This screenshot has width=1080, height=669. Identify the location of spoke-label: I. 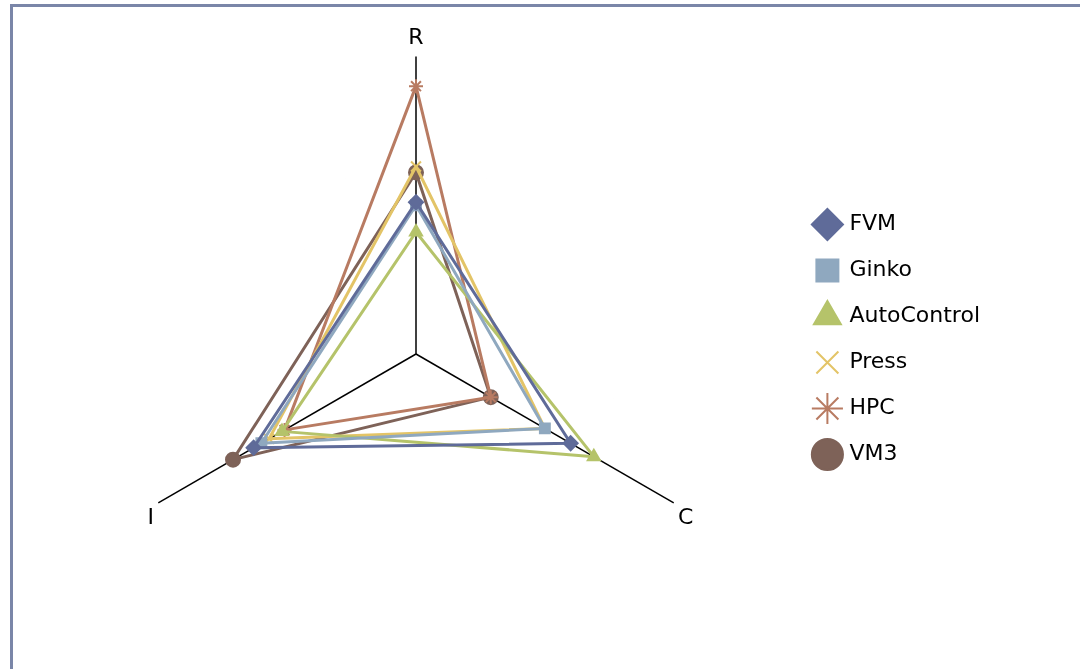
(150, 517).